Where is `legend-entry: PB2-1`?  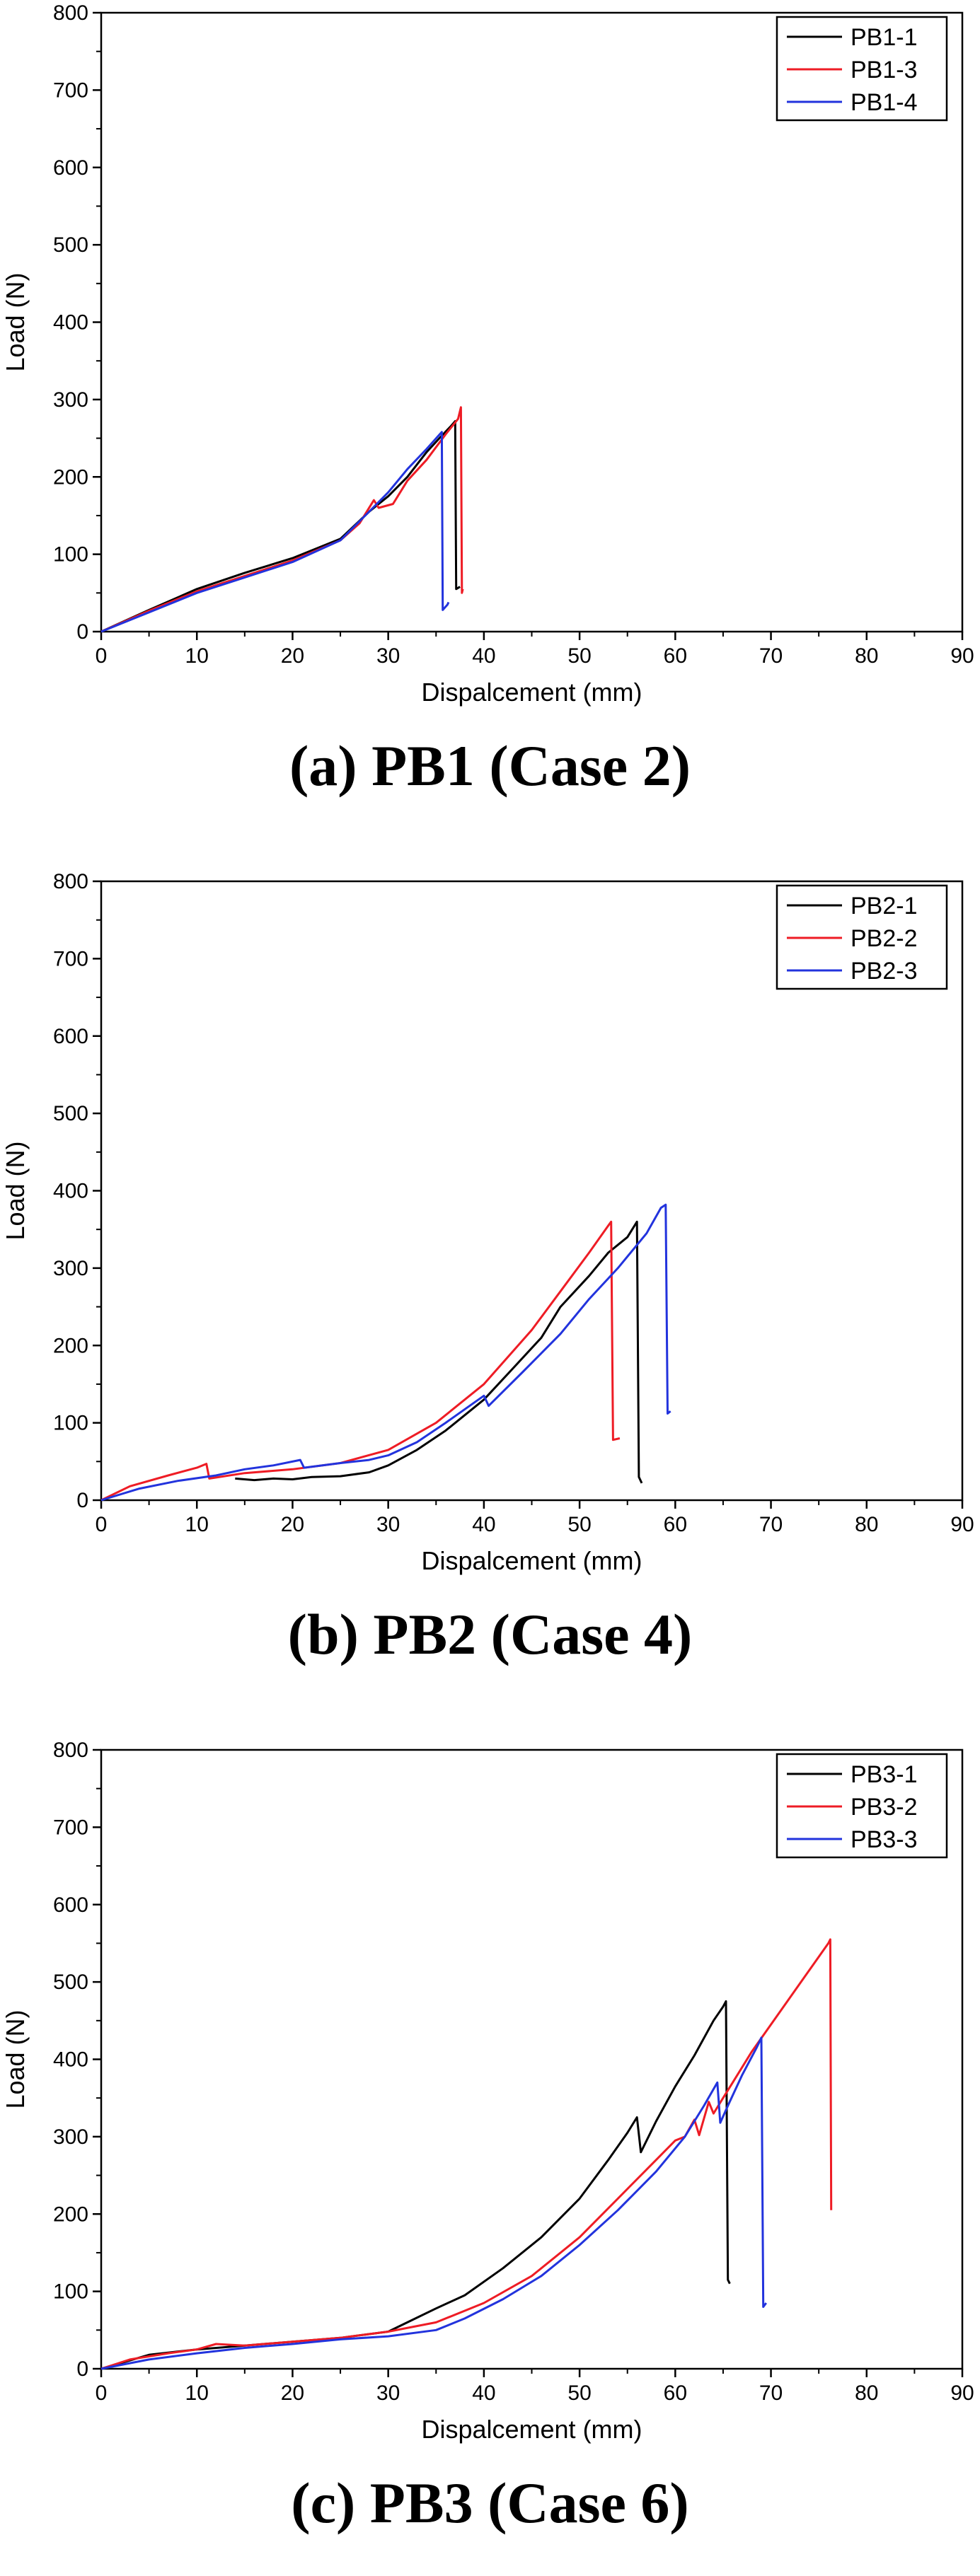 legend-entry: PB2-1 is located at coordinates (884, 906).